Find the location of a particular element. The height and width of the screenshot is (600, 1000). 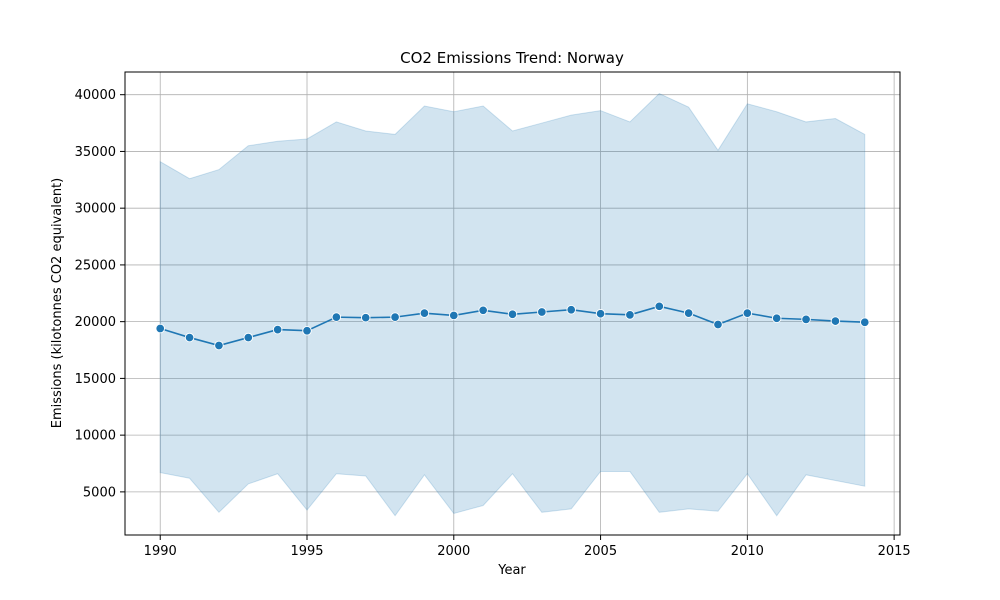

x-tick-label: 2000 is located at coordinates (453, 551).